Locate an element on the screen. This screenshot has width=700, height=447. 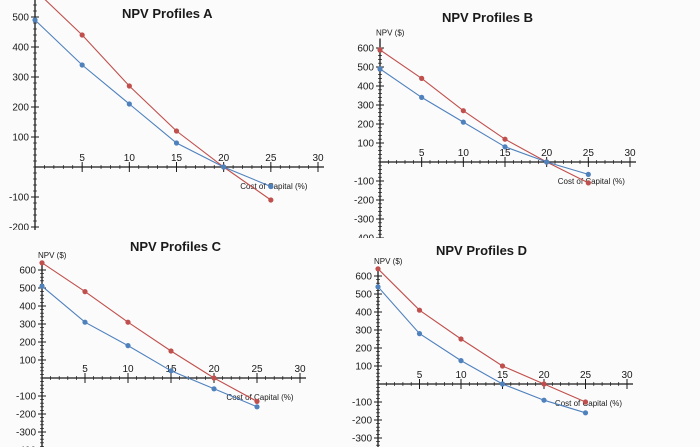
y-tick-label: -400 is located at coordinates (26, 446).